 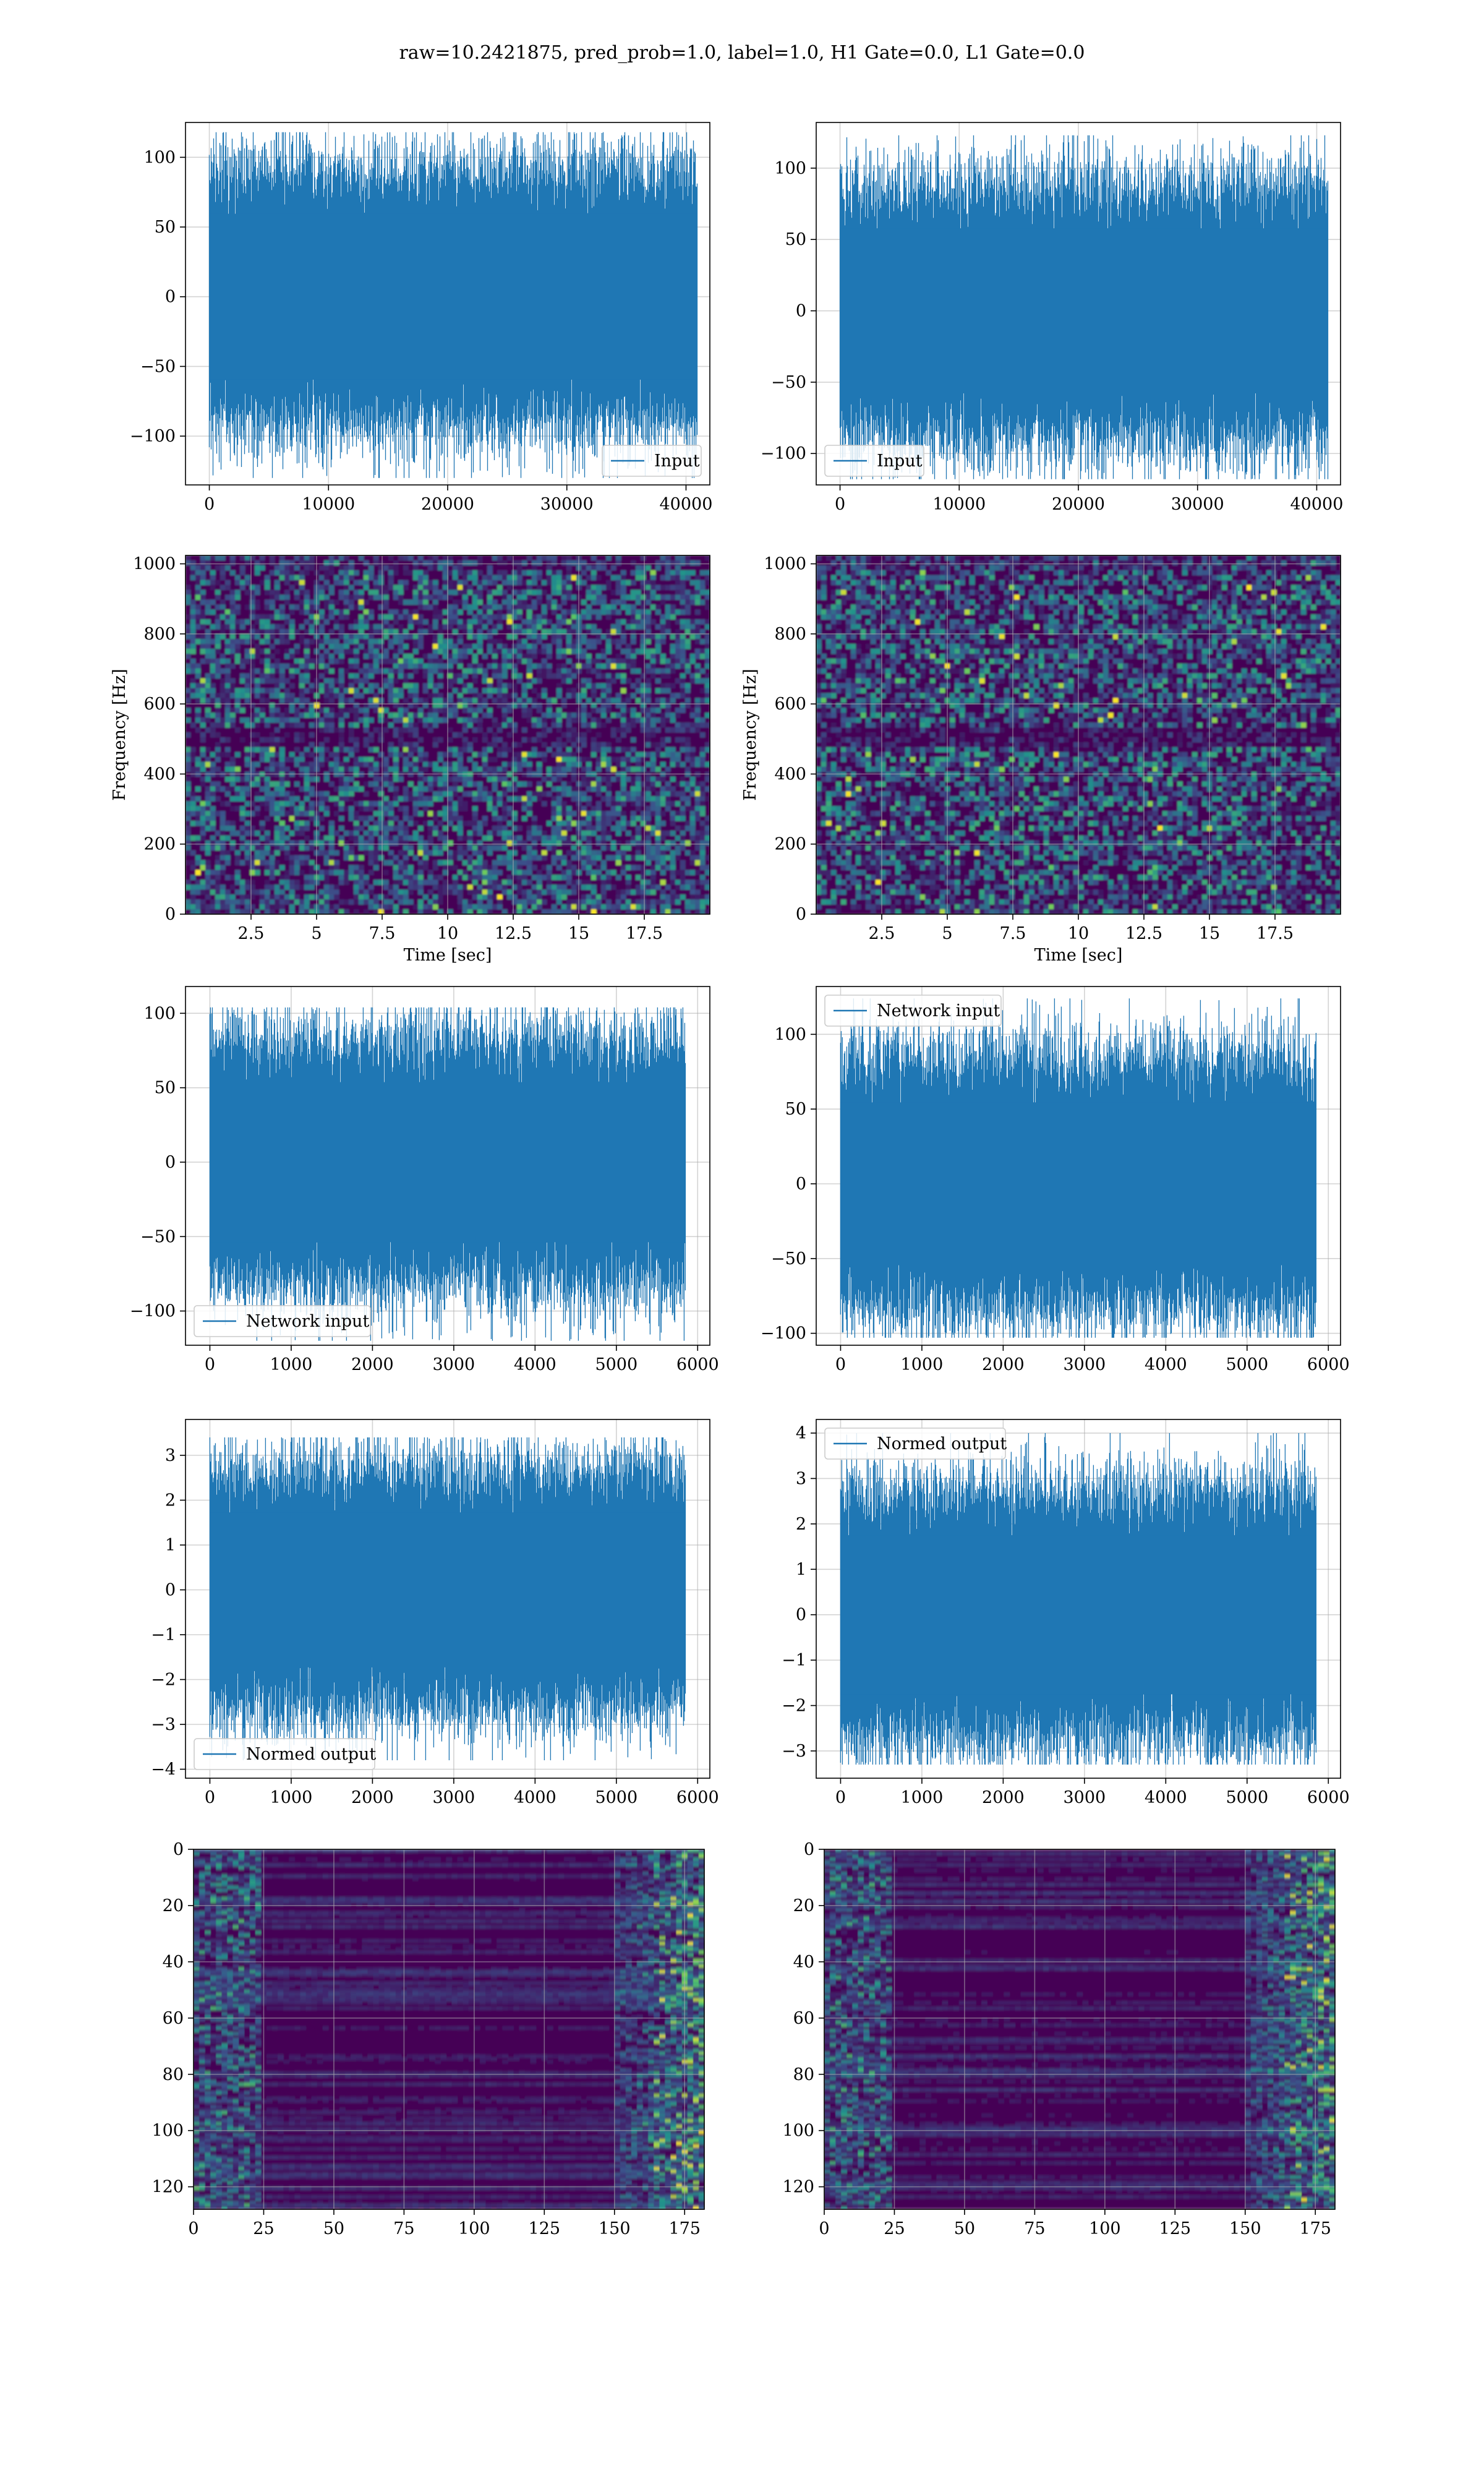 What do you see at coordinates (1317, 504) in the screenshot?
I see `input-right-xtick-label: 40000` at bounding box center [1317, 504].